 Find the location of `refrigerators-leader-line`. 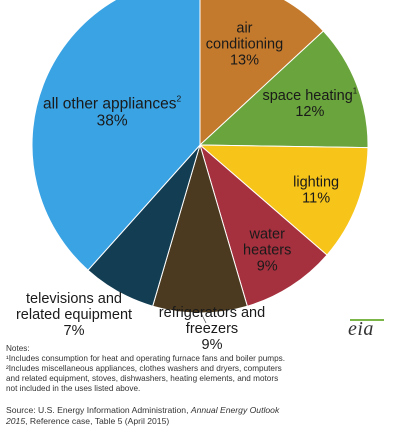

refrigerators-leader-line is located at coordinates (203, 317).